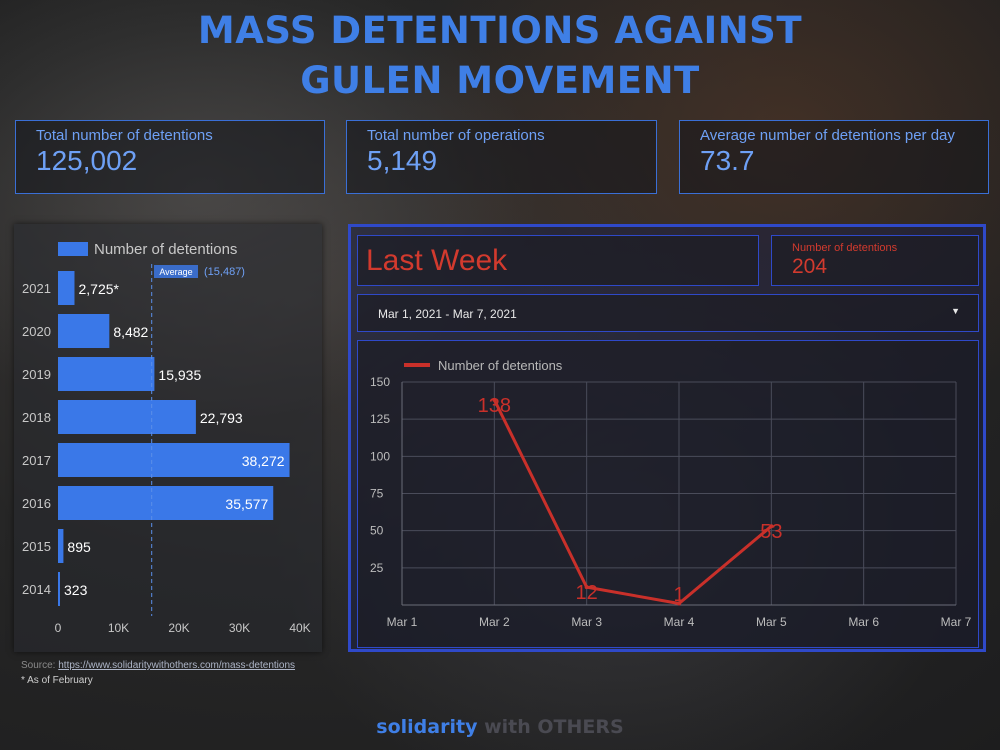 The height and width of the screenshot is (750, 1000). Describe the element at coordinates (263, 461) in the screenshot. I see `bar-value-label: 38,272` at that location.